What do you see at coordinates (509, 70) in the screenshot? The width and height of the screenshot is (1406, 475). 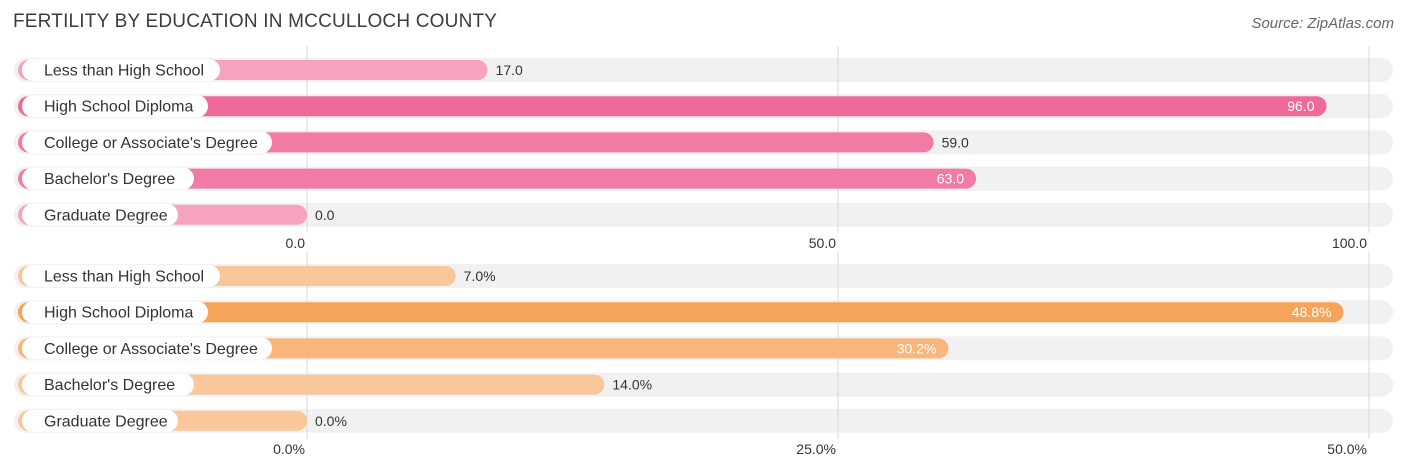 I see `value-label: 17.0` at bounding box center [509, 70].